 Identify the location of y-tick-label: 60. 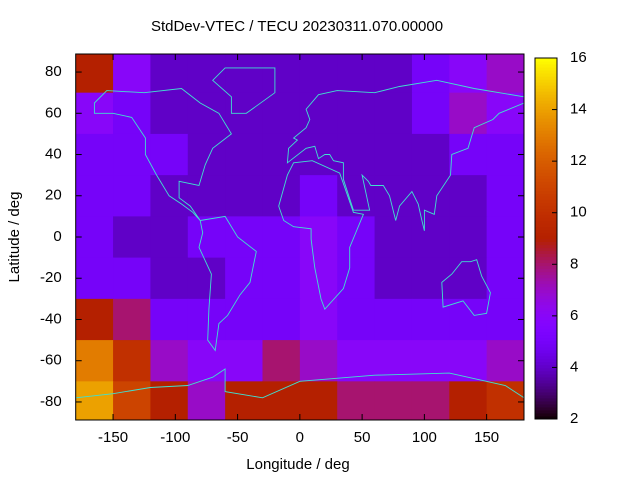
(53, 112).